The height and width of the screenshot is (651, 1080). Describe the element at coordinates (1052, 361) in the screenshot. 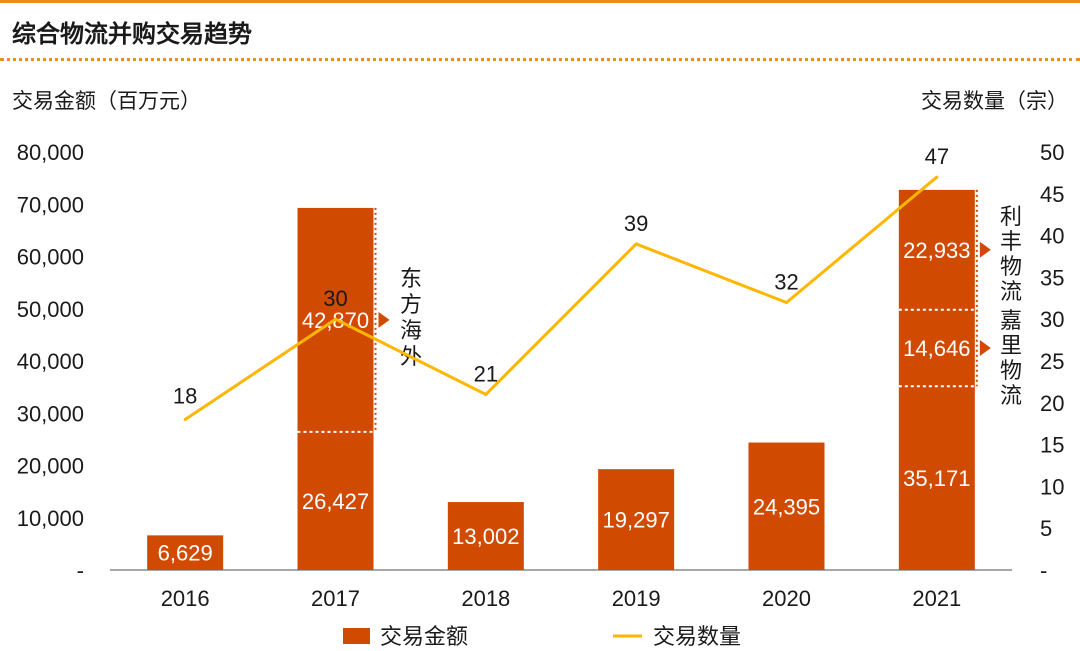

I see `right-tick-label: 25` at that location.